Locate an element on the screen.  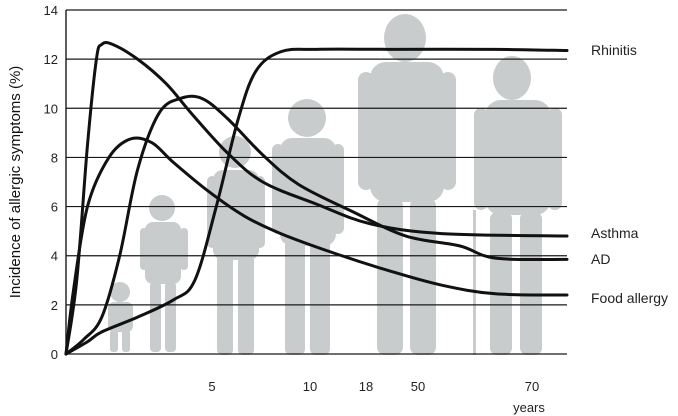
y-axis-tick-labels: 0 2 4 6 8 10 12 14 is located at coordinates (51, 182).